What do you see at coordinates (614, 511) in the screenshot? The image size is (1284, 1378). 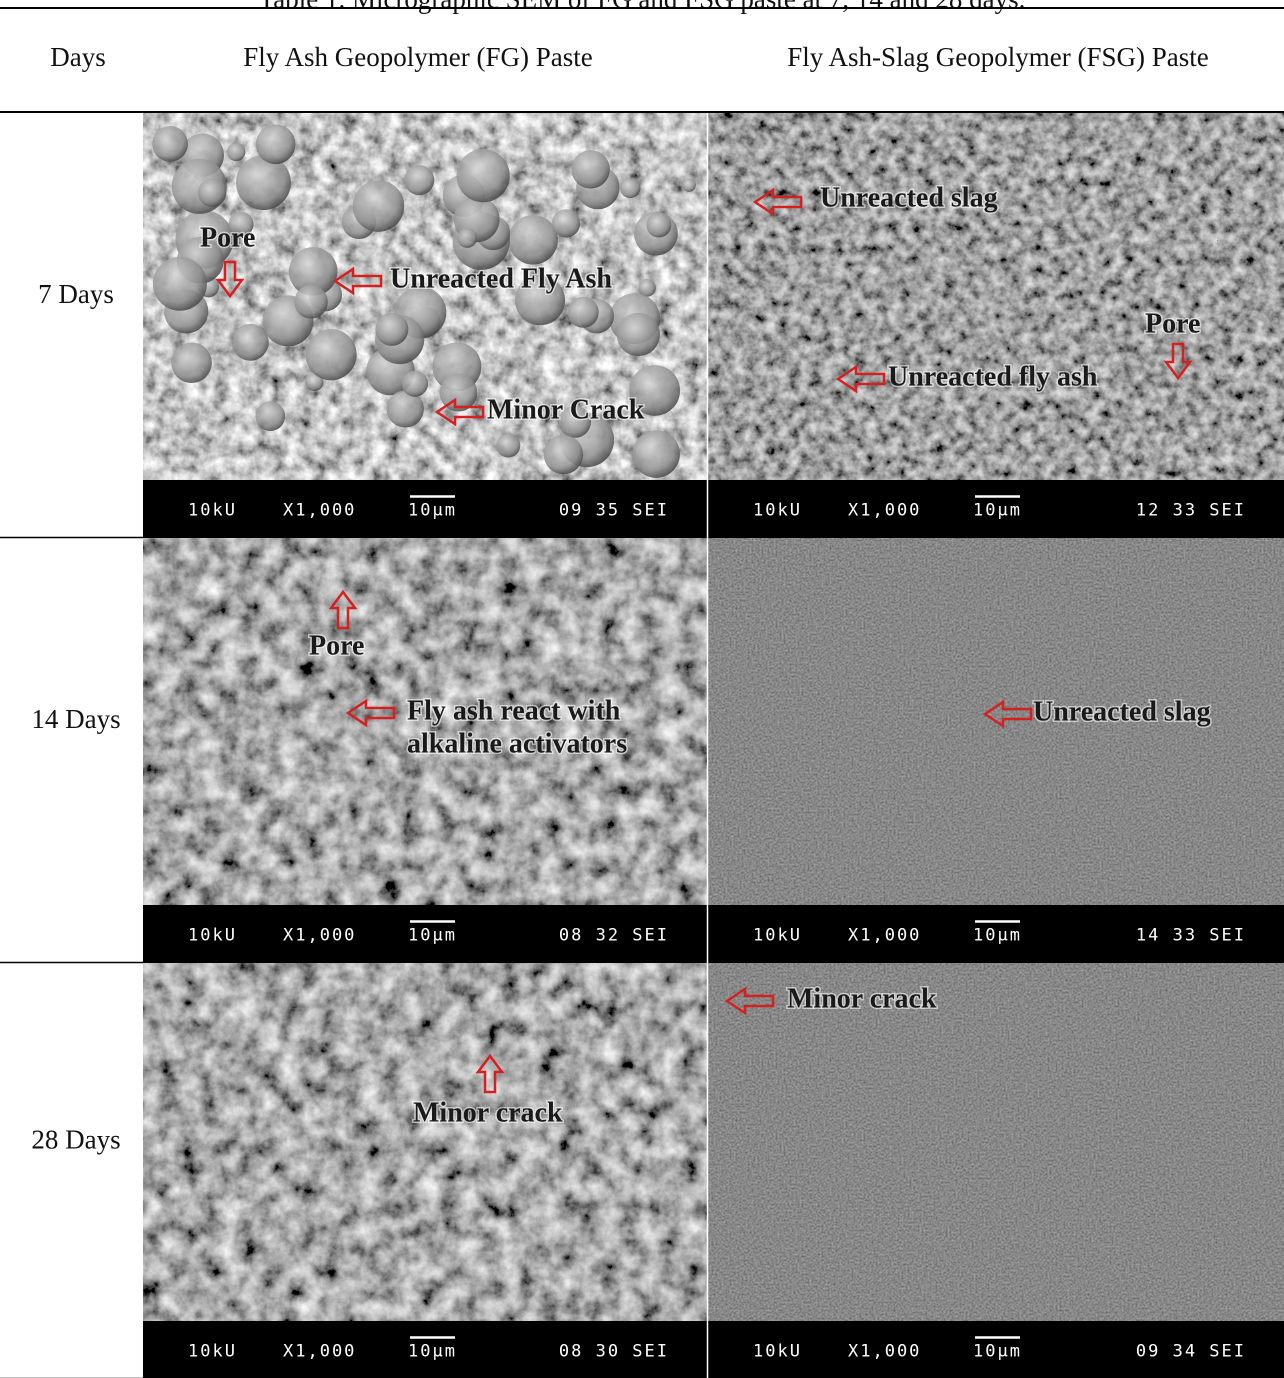 I see `info-code: 09 35 SEI` at bounding box center [614, 511].